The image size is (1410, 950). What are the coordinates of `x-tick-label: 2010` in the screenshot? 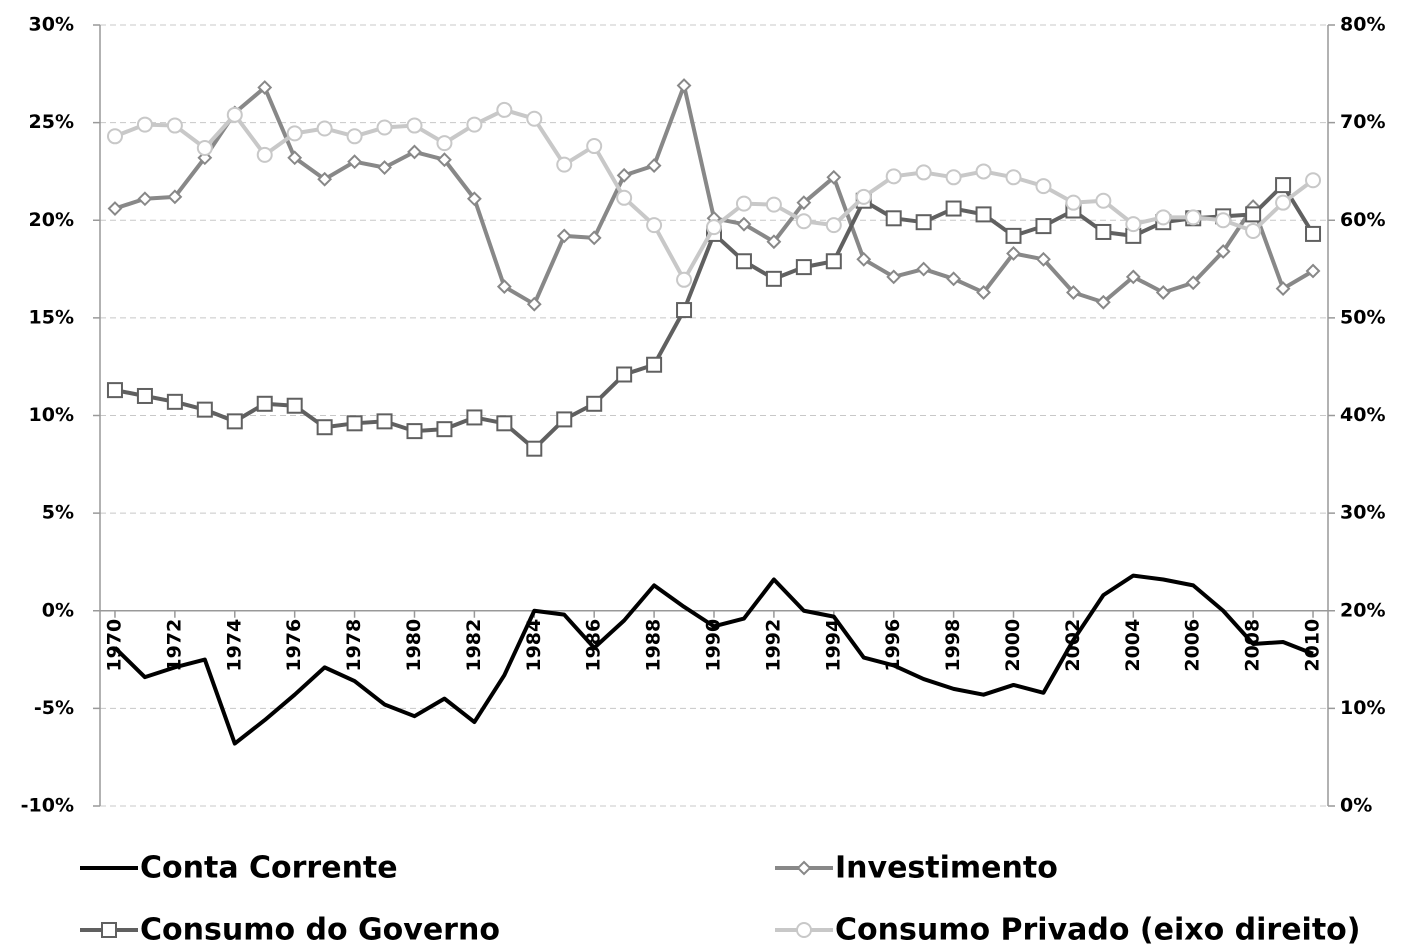 It's located at (1313, 645).